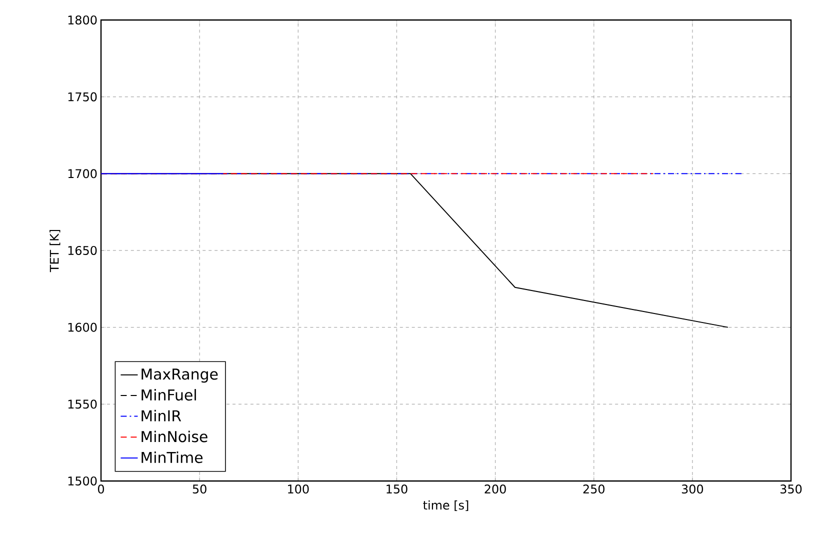 This screenshot has height=545, width=813. Describe the element at coordinates (693, 489) in the screenshot. I see `x-tick-label: 300` at that location.